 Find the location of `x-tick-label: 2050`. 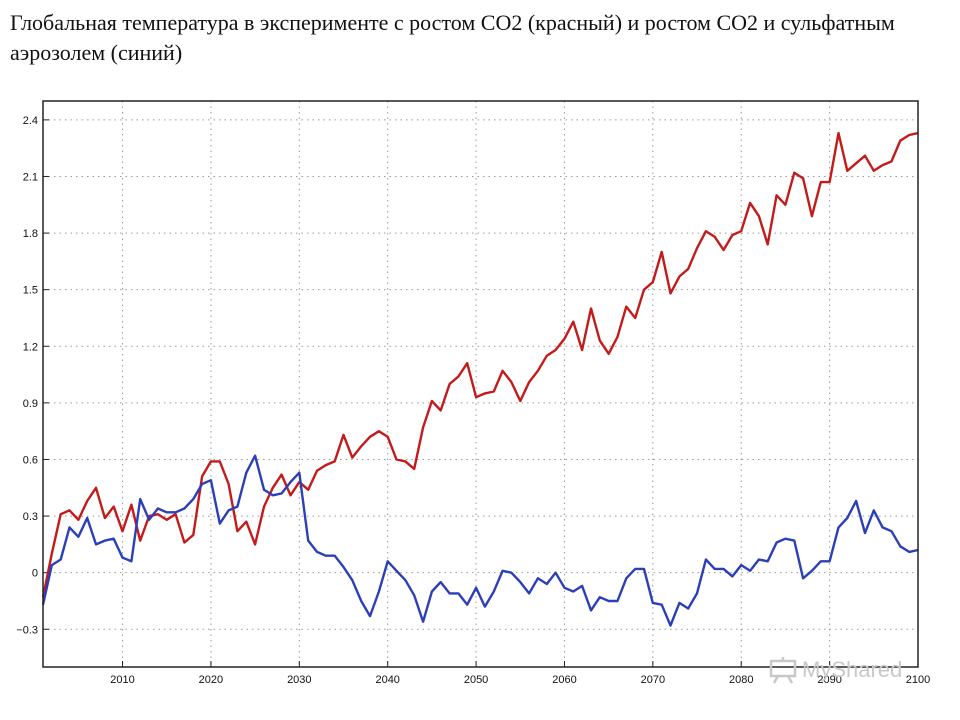

x-tick-label: 2050 is located at coordinates (476, 680).